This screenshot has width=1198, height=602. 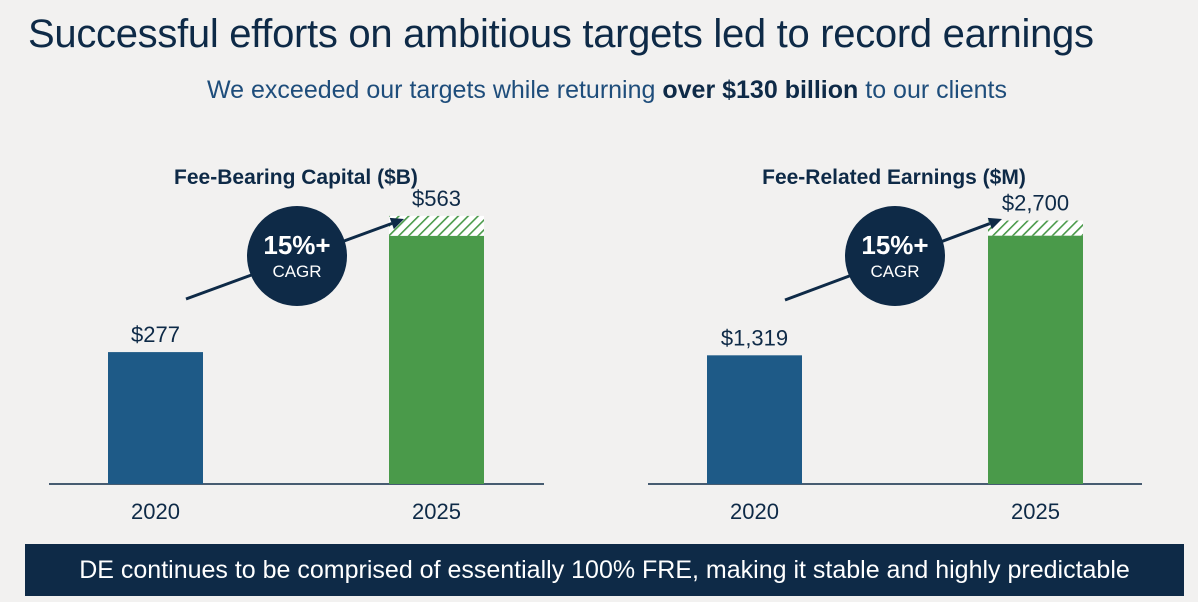 What do you see at coordinates (1035, 511) in the screenshot?
I see `fre-tick-label-2025: 2025` at bounding box center [1035, 511].